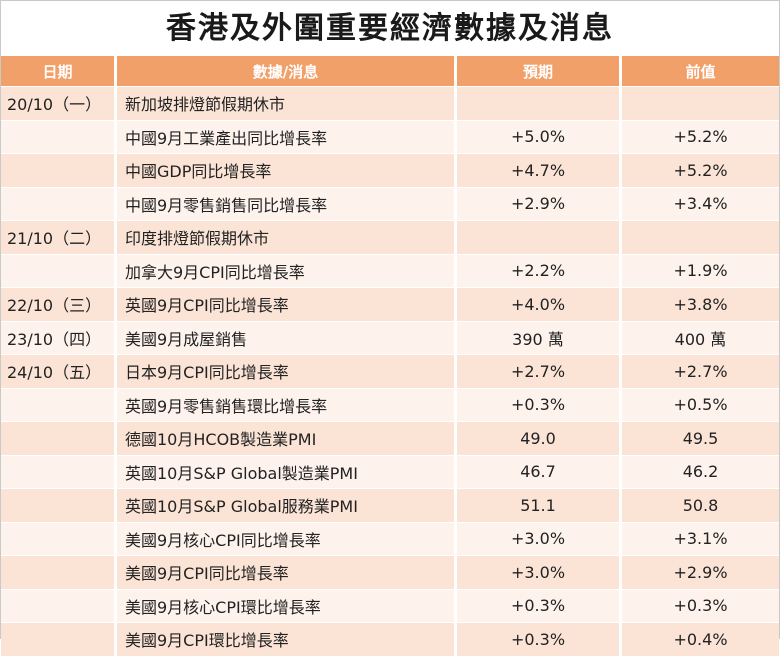  I want to click on table-row: 加拿大9月CPI同比增長率 +2.2% +1.9%, so click(390, 270).